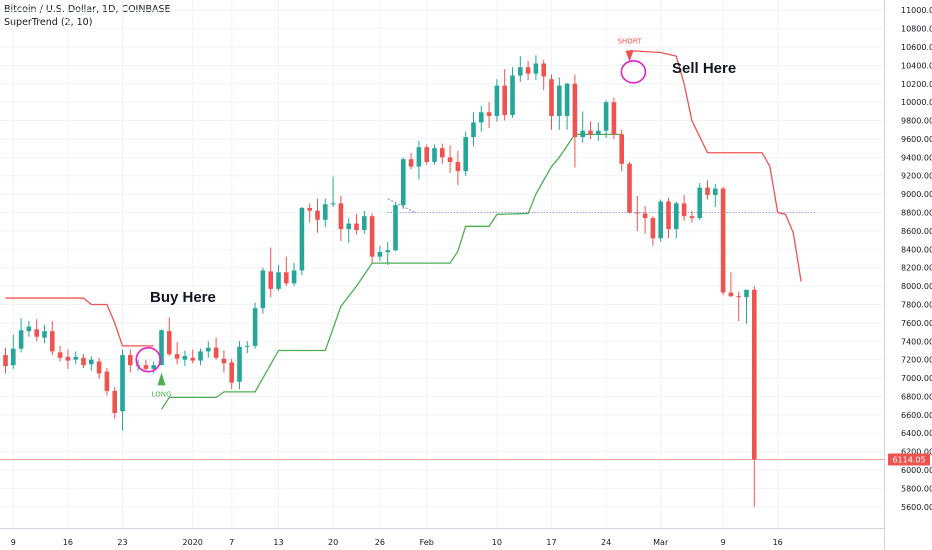 This screenshot has width=932, height=550. What do you see at coordinates (606, 542) in the screenshot?
I see `time-tick-label: 24` at bounding box center [606, 542].